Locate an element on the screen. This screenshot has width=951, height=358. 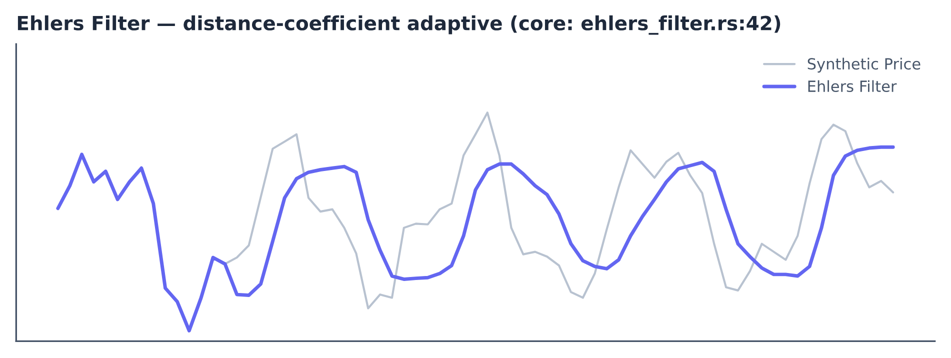
legend-label: Synthetic Price is located at coordinates (864, 65).